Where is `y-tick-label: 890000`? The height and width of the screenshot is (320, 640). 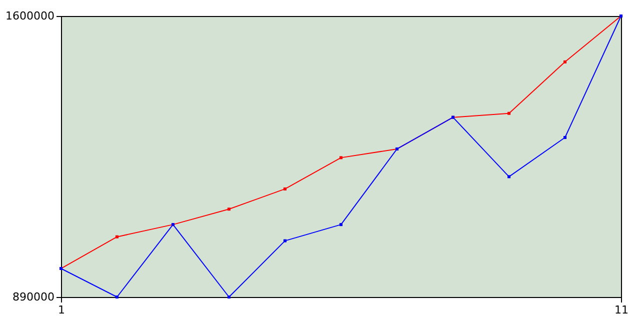
y-tick-label: 890000 is located at coordinates (33, 297).